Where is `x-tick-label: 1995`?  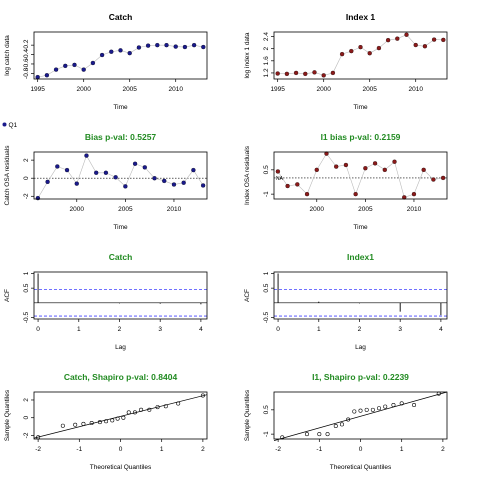
x-tick-label: 1995 is located at coordinates (277, 89).